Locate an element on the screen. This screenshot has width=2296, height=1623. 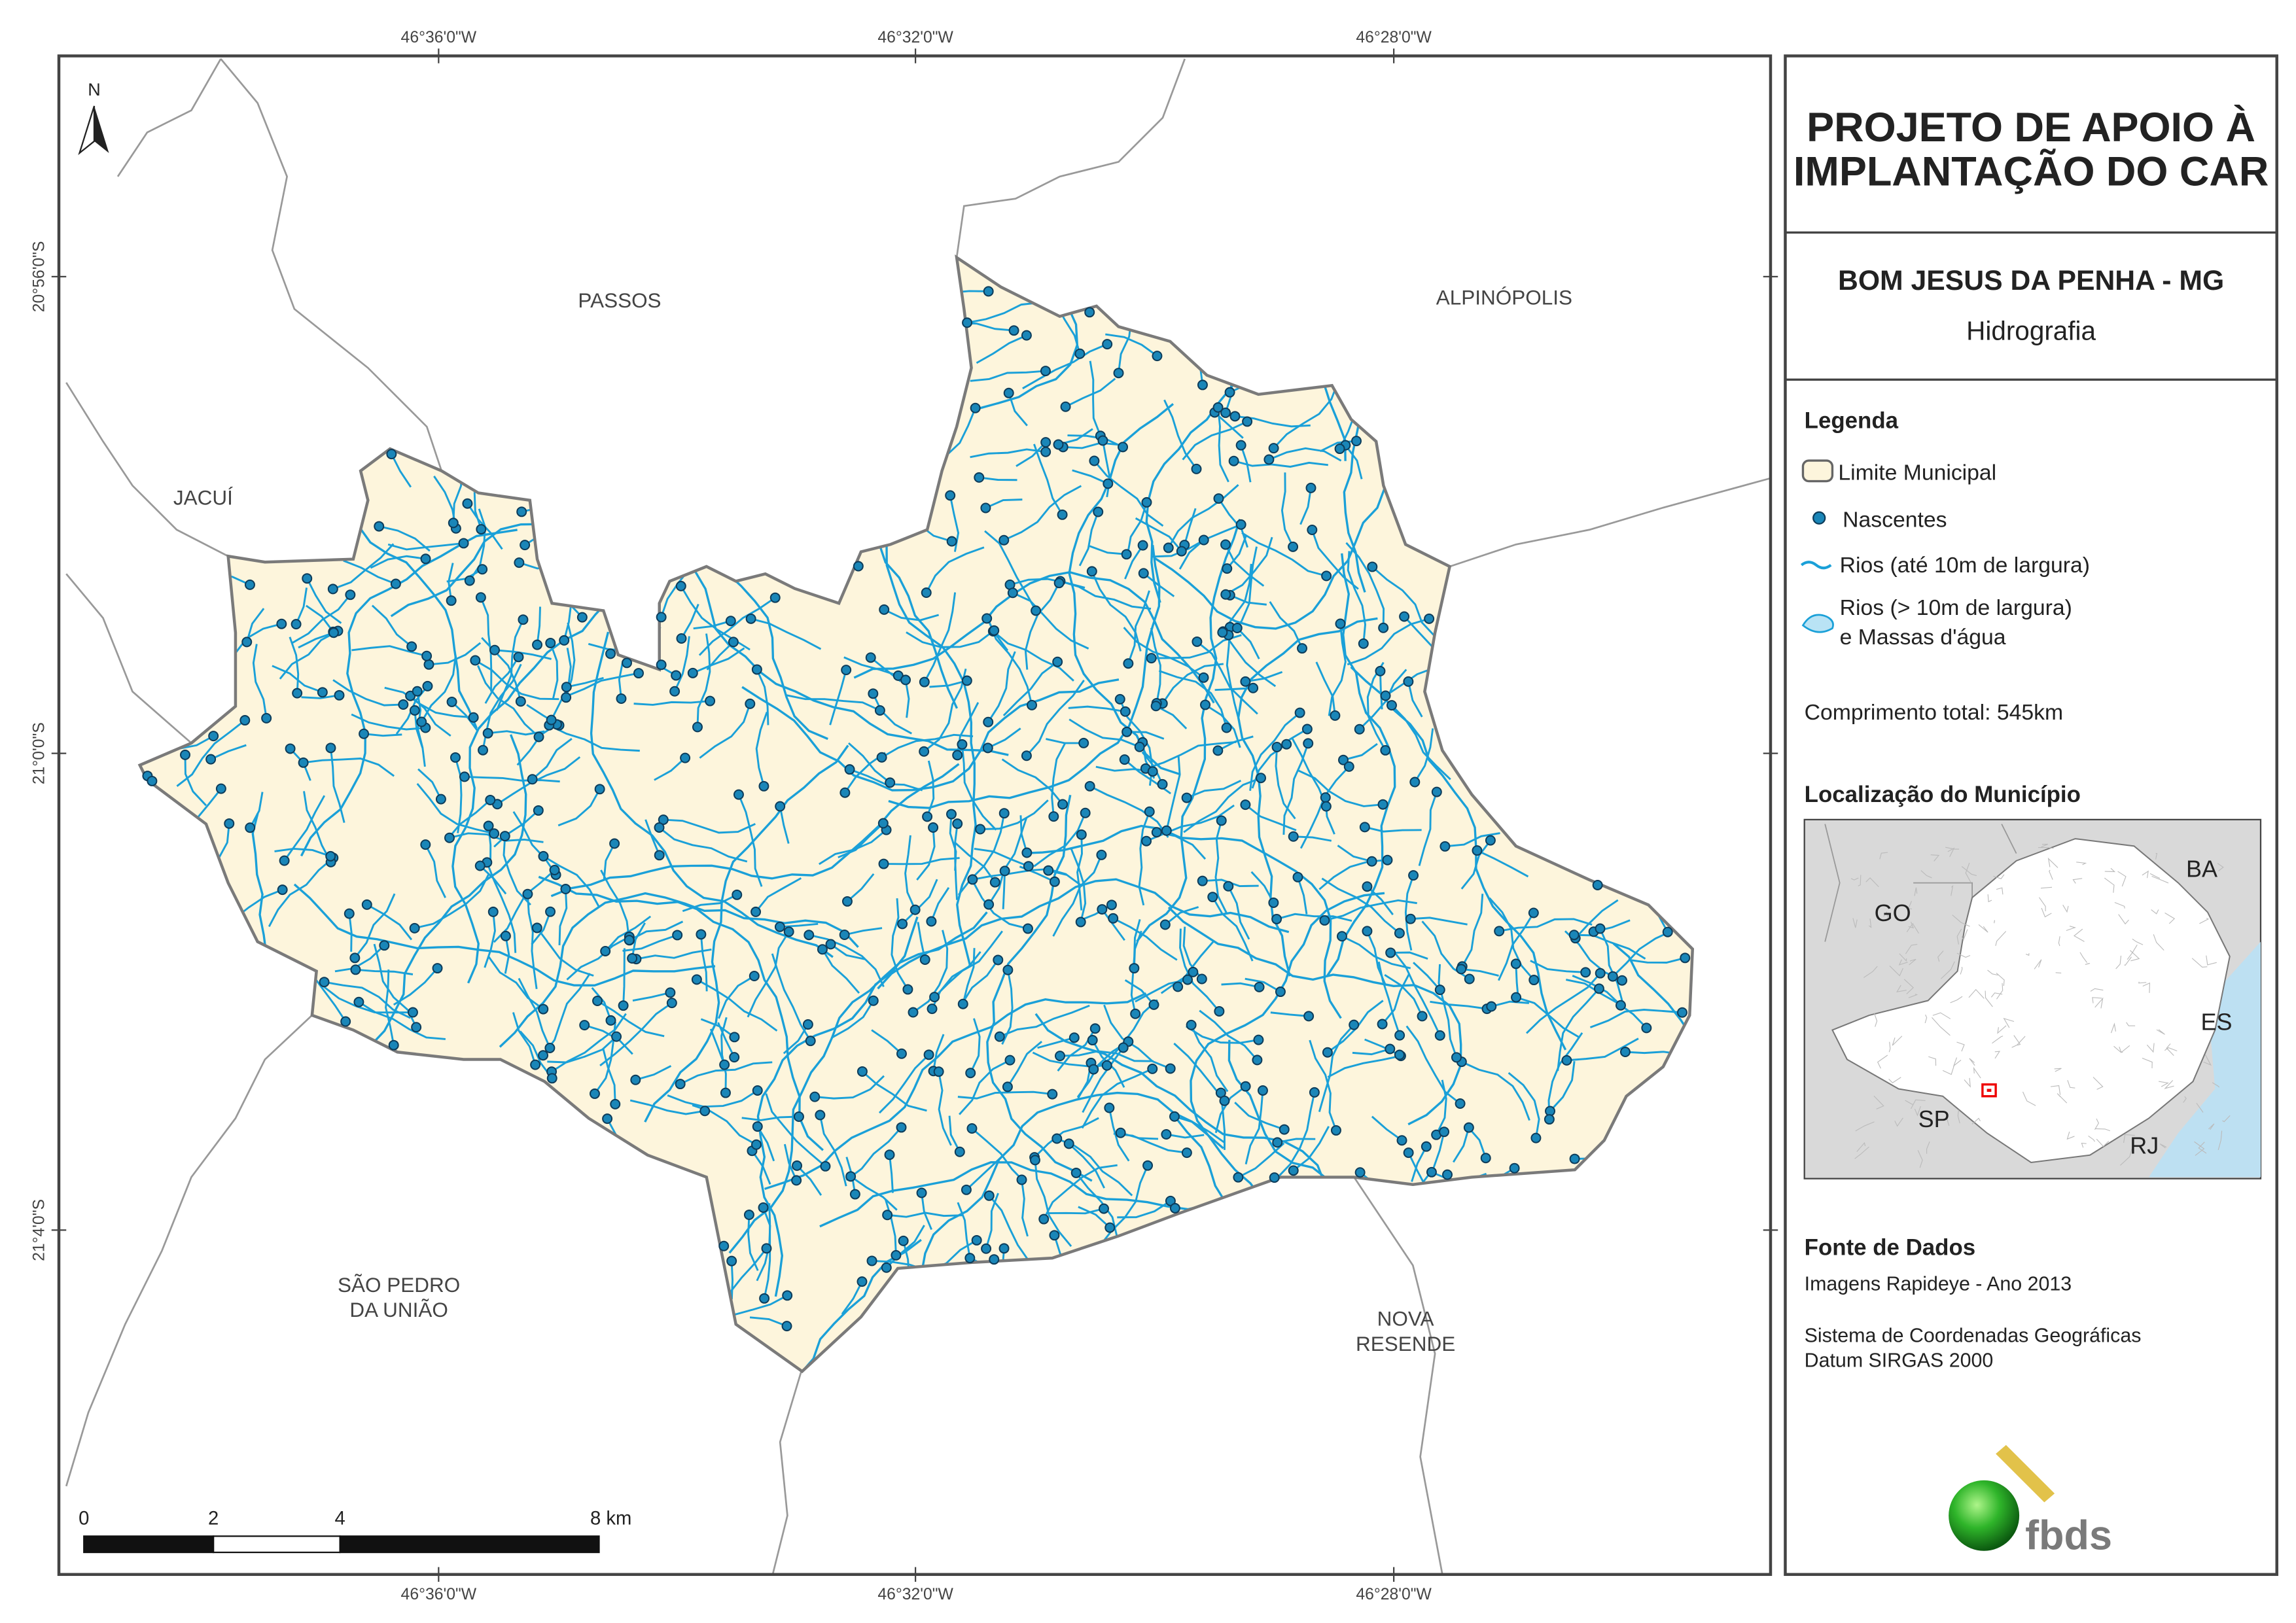
municipality: BOM JESUS DA PENHA - MG is located at coordinates (2031, 280).